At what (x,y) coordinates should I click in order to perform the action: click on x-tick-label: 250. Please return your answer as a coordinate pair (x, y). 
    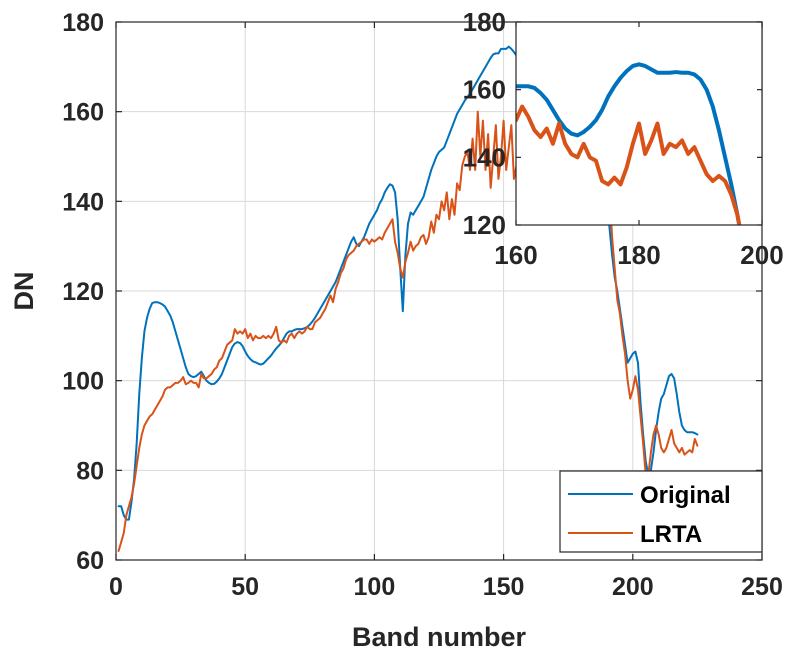
    Looking at the image, I should click on (762, 587).